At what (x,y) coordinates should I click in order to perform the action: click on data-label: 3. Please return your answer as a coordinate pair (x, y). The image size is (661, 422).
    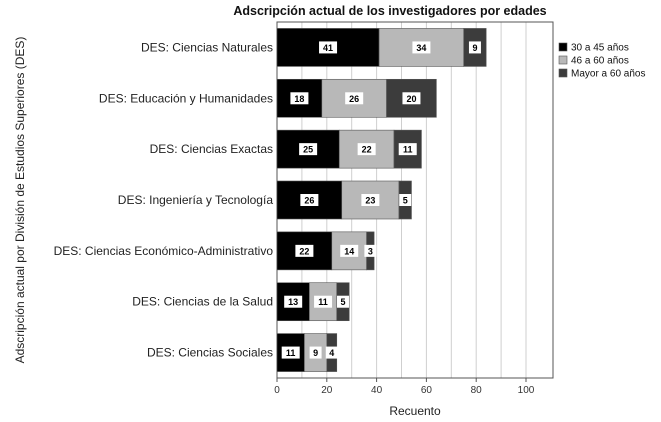
    Looking at the image, I should click on (370, 251).